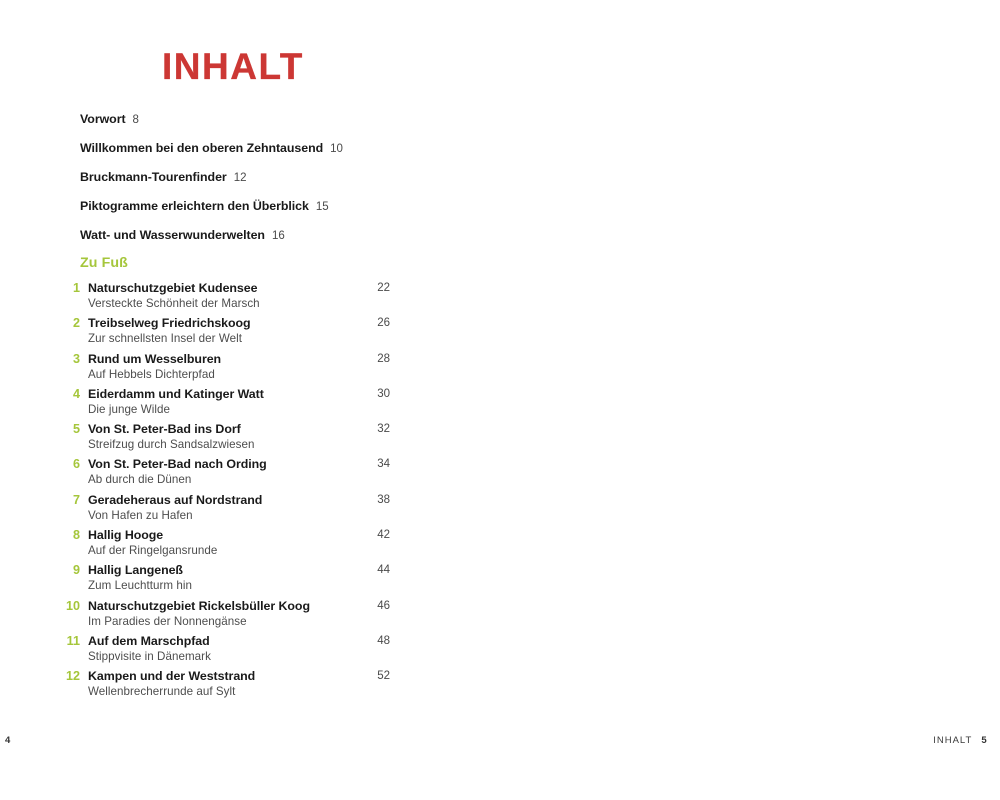  Describe the element at coordinates (76, 464) in the screenshot. I see `tour-number: 6` at that location.